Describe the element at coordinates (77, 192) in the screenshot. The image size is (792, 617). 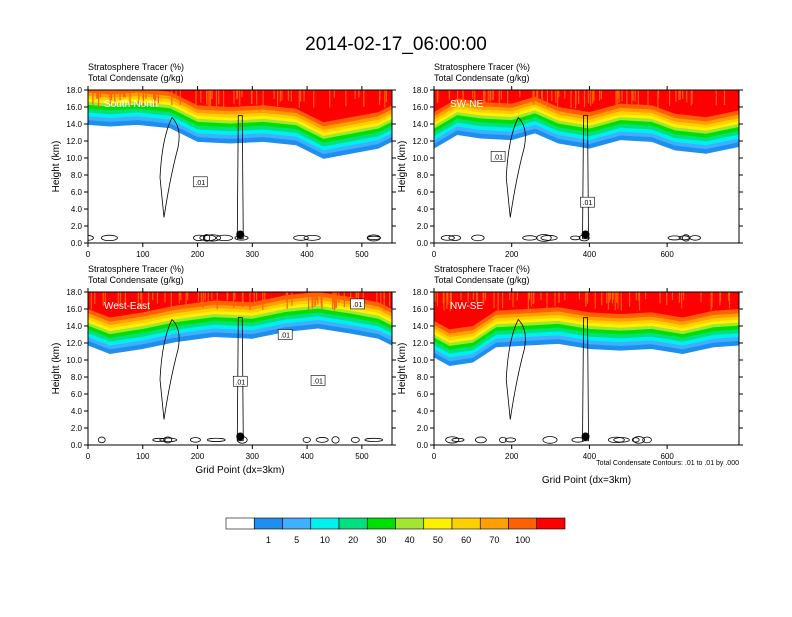
I see `y-tick-label: 6.0` at that location.